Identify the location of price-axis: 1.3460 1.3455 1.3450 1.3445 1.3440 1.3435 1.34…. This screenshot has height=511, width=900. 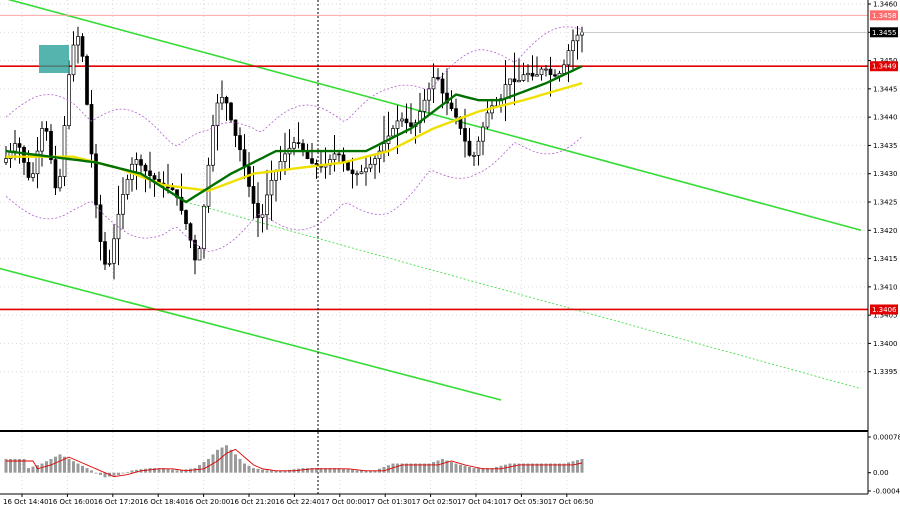
(883, 188).